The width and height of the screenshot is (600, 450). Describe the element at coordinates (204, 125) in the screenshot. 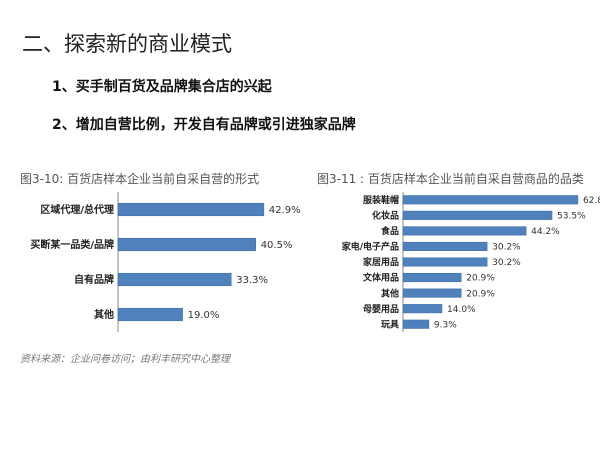

I see `bullet-point: 2、增加自营比例，开发自有品牌或引进独家品牌` at that location.